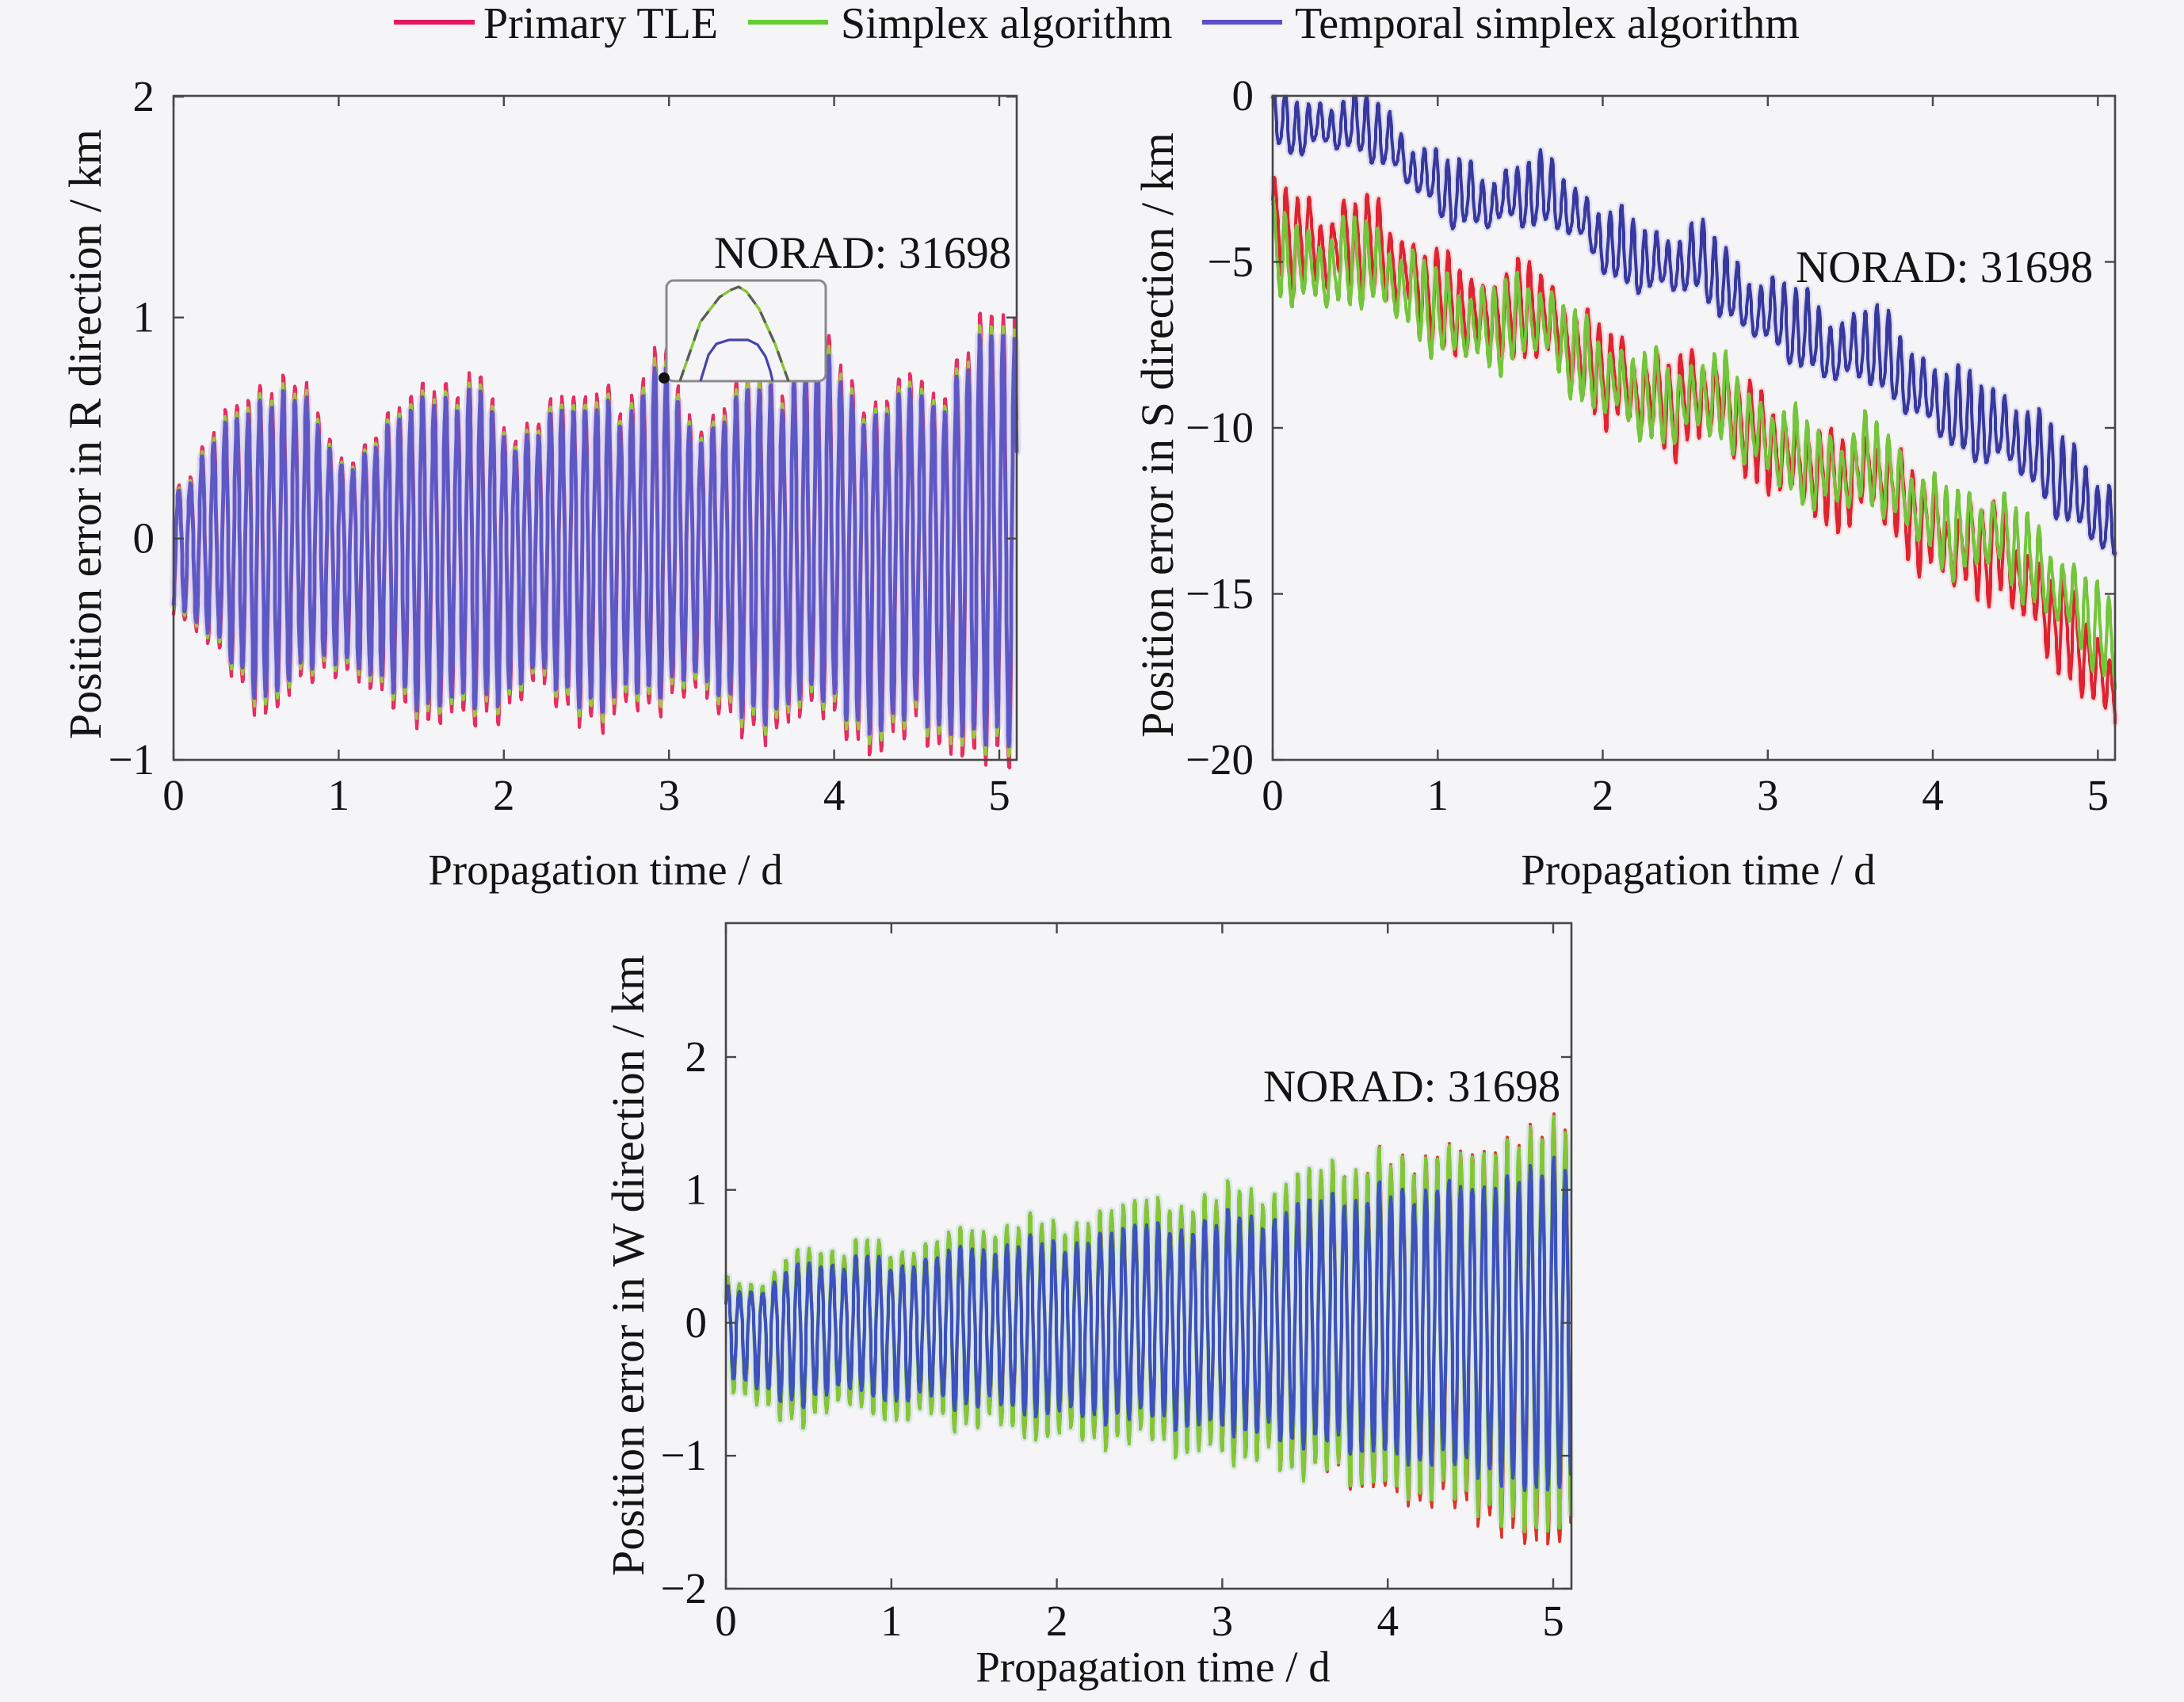 Image resolution: width=2184 pixels, height=1702 pixels. Describe the element at coordinates (1157, 435) in the screenshot. I see `svg-text:Position error in S direction: Position error in S direction / km` at that location.